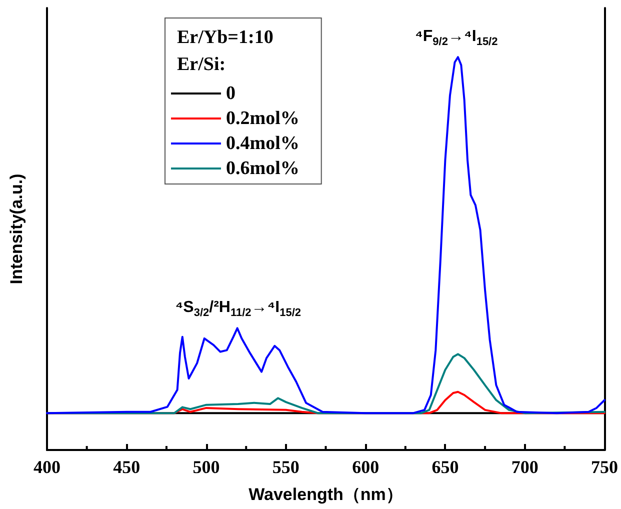  What do you see at coordinates (366, 467) in the screenshot?
I see `x-tick-label: 600` at bounding box center [366, 467].